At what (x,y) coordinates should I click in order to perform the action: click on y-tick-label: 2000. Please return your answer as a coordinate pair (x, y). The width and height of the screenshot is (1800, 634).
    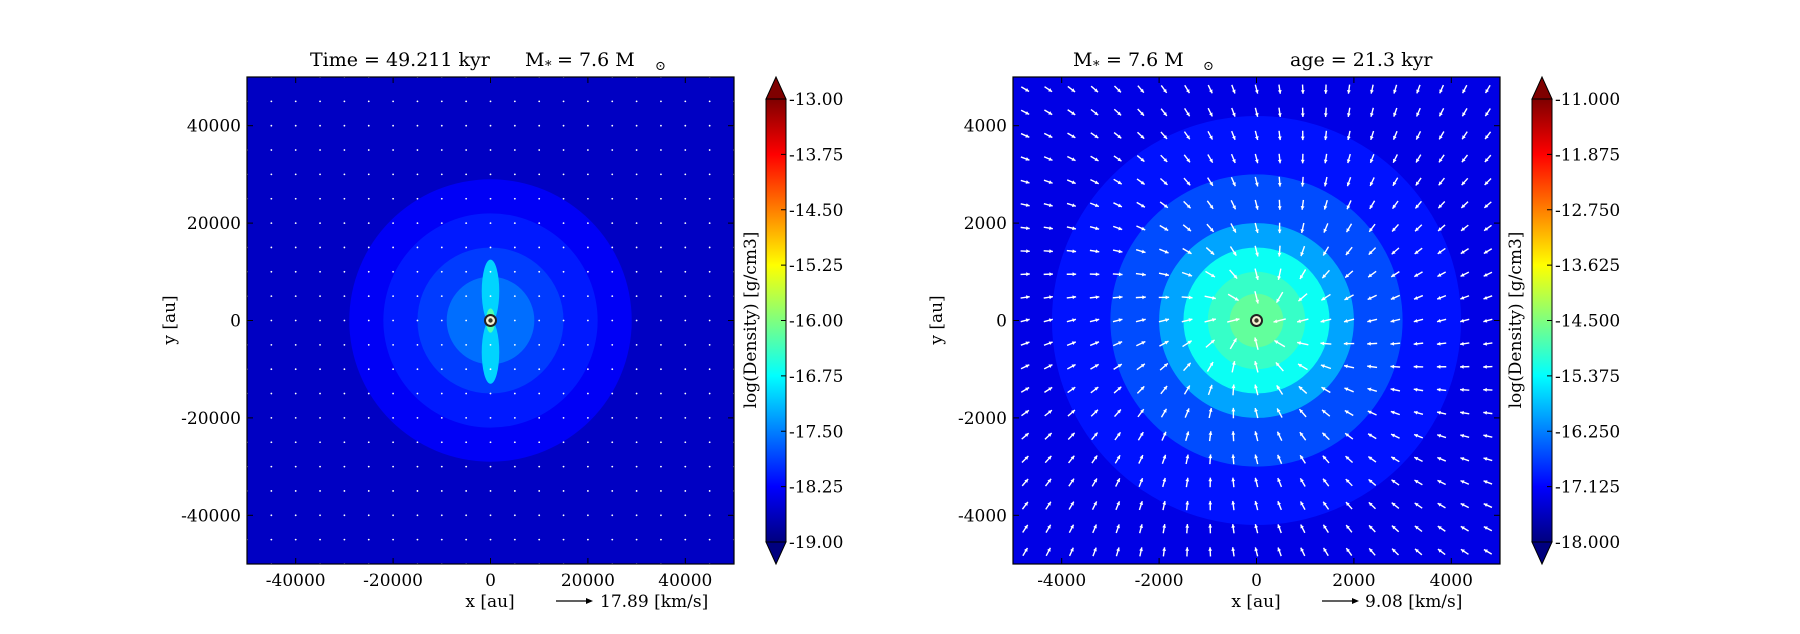
    Looking at the image, I should click on (985, 224).